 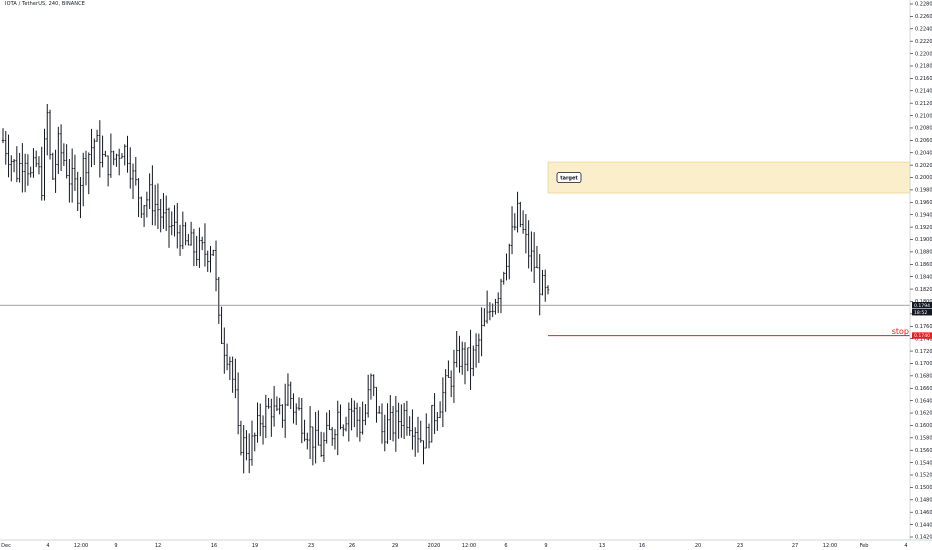 I want to click on y-tick-label: 0.2020, so click(x=923, y=166).